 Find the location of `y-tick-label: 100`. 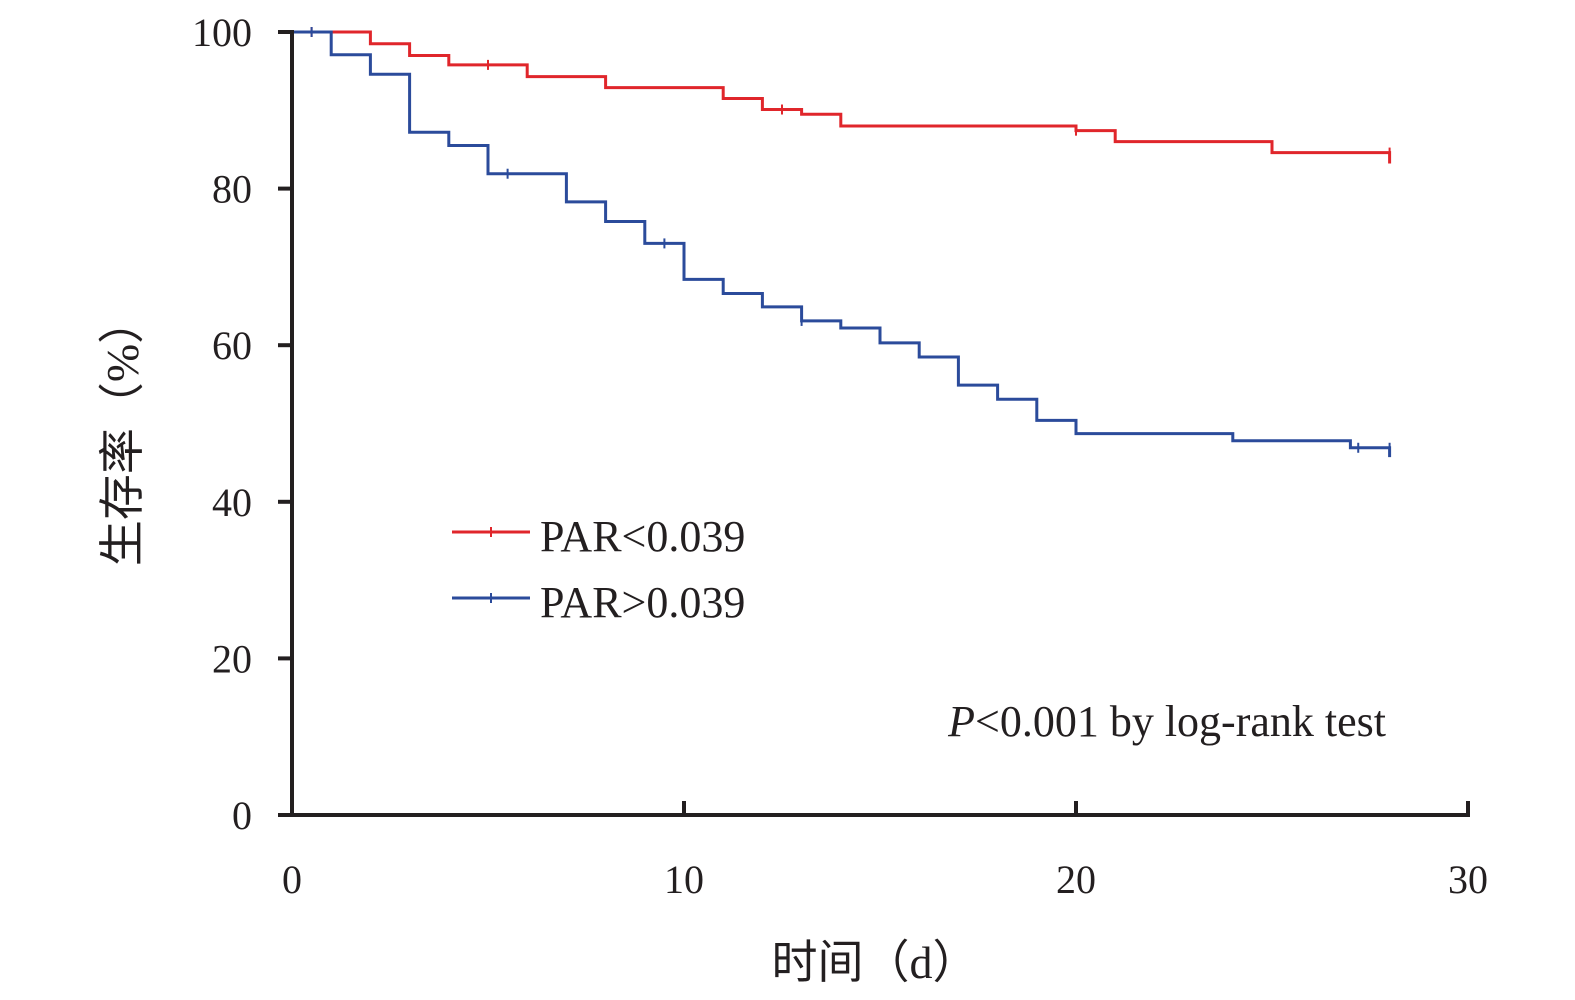

y-tick-label: 100 is located at coordinates (222, 32).